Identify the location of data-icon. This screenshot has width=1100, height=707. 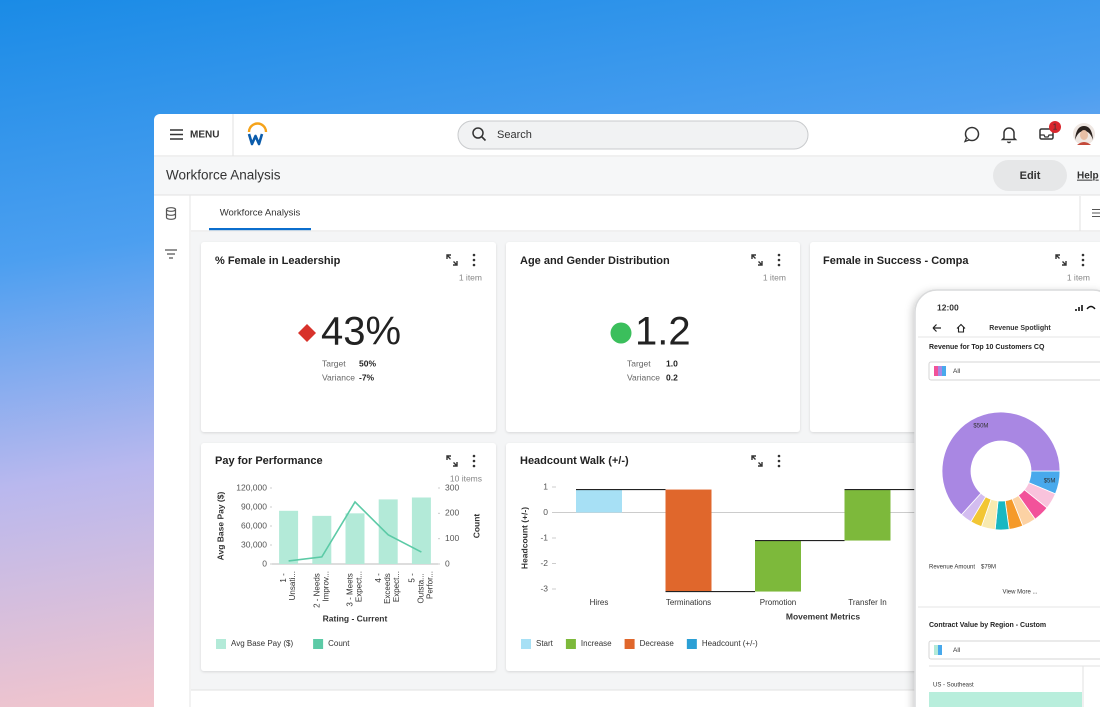
(171, 213).